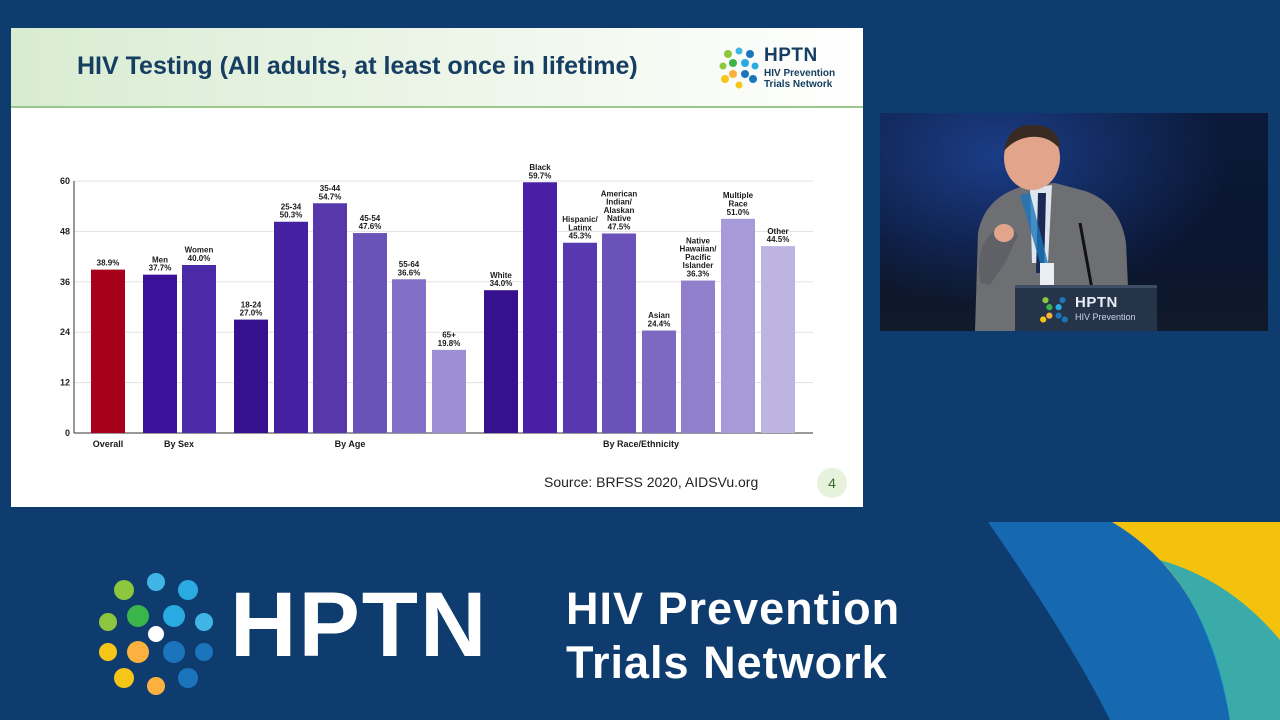  I want to click on x-group-label: By Sex, so click(179, 444).